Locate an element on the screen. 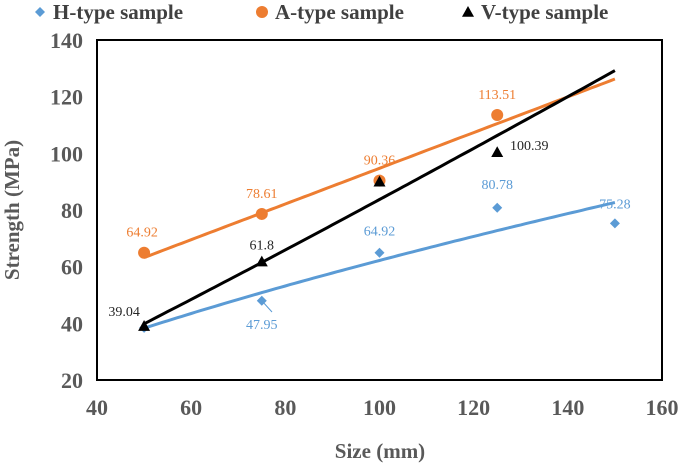 Image resolution: width=685 pixels, height=465 pixels. y-axis-ticks: 20 40 60 80 100 120 140 is located at coordinates (66, 210).